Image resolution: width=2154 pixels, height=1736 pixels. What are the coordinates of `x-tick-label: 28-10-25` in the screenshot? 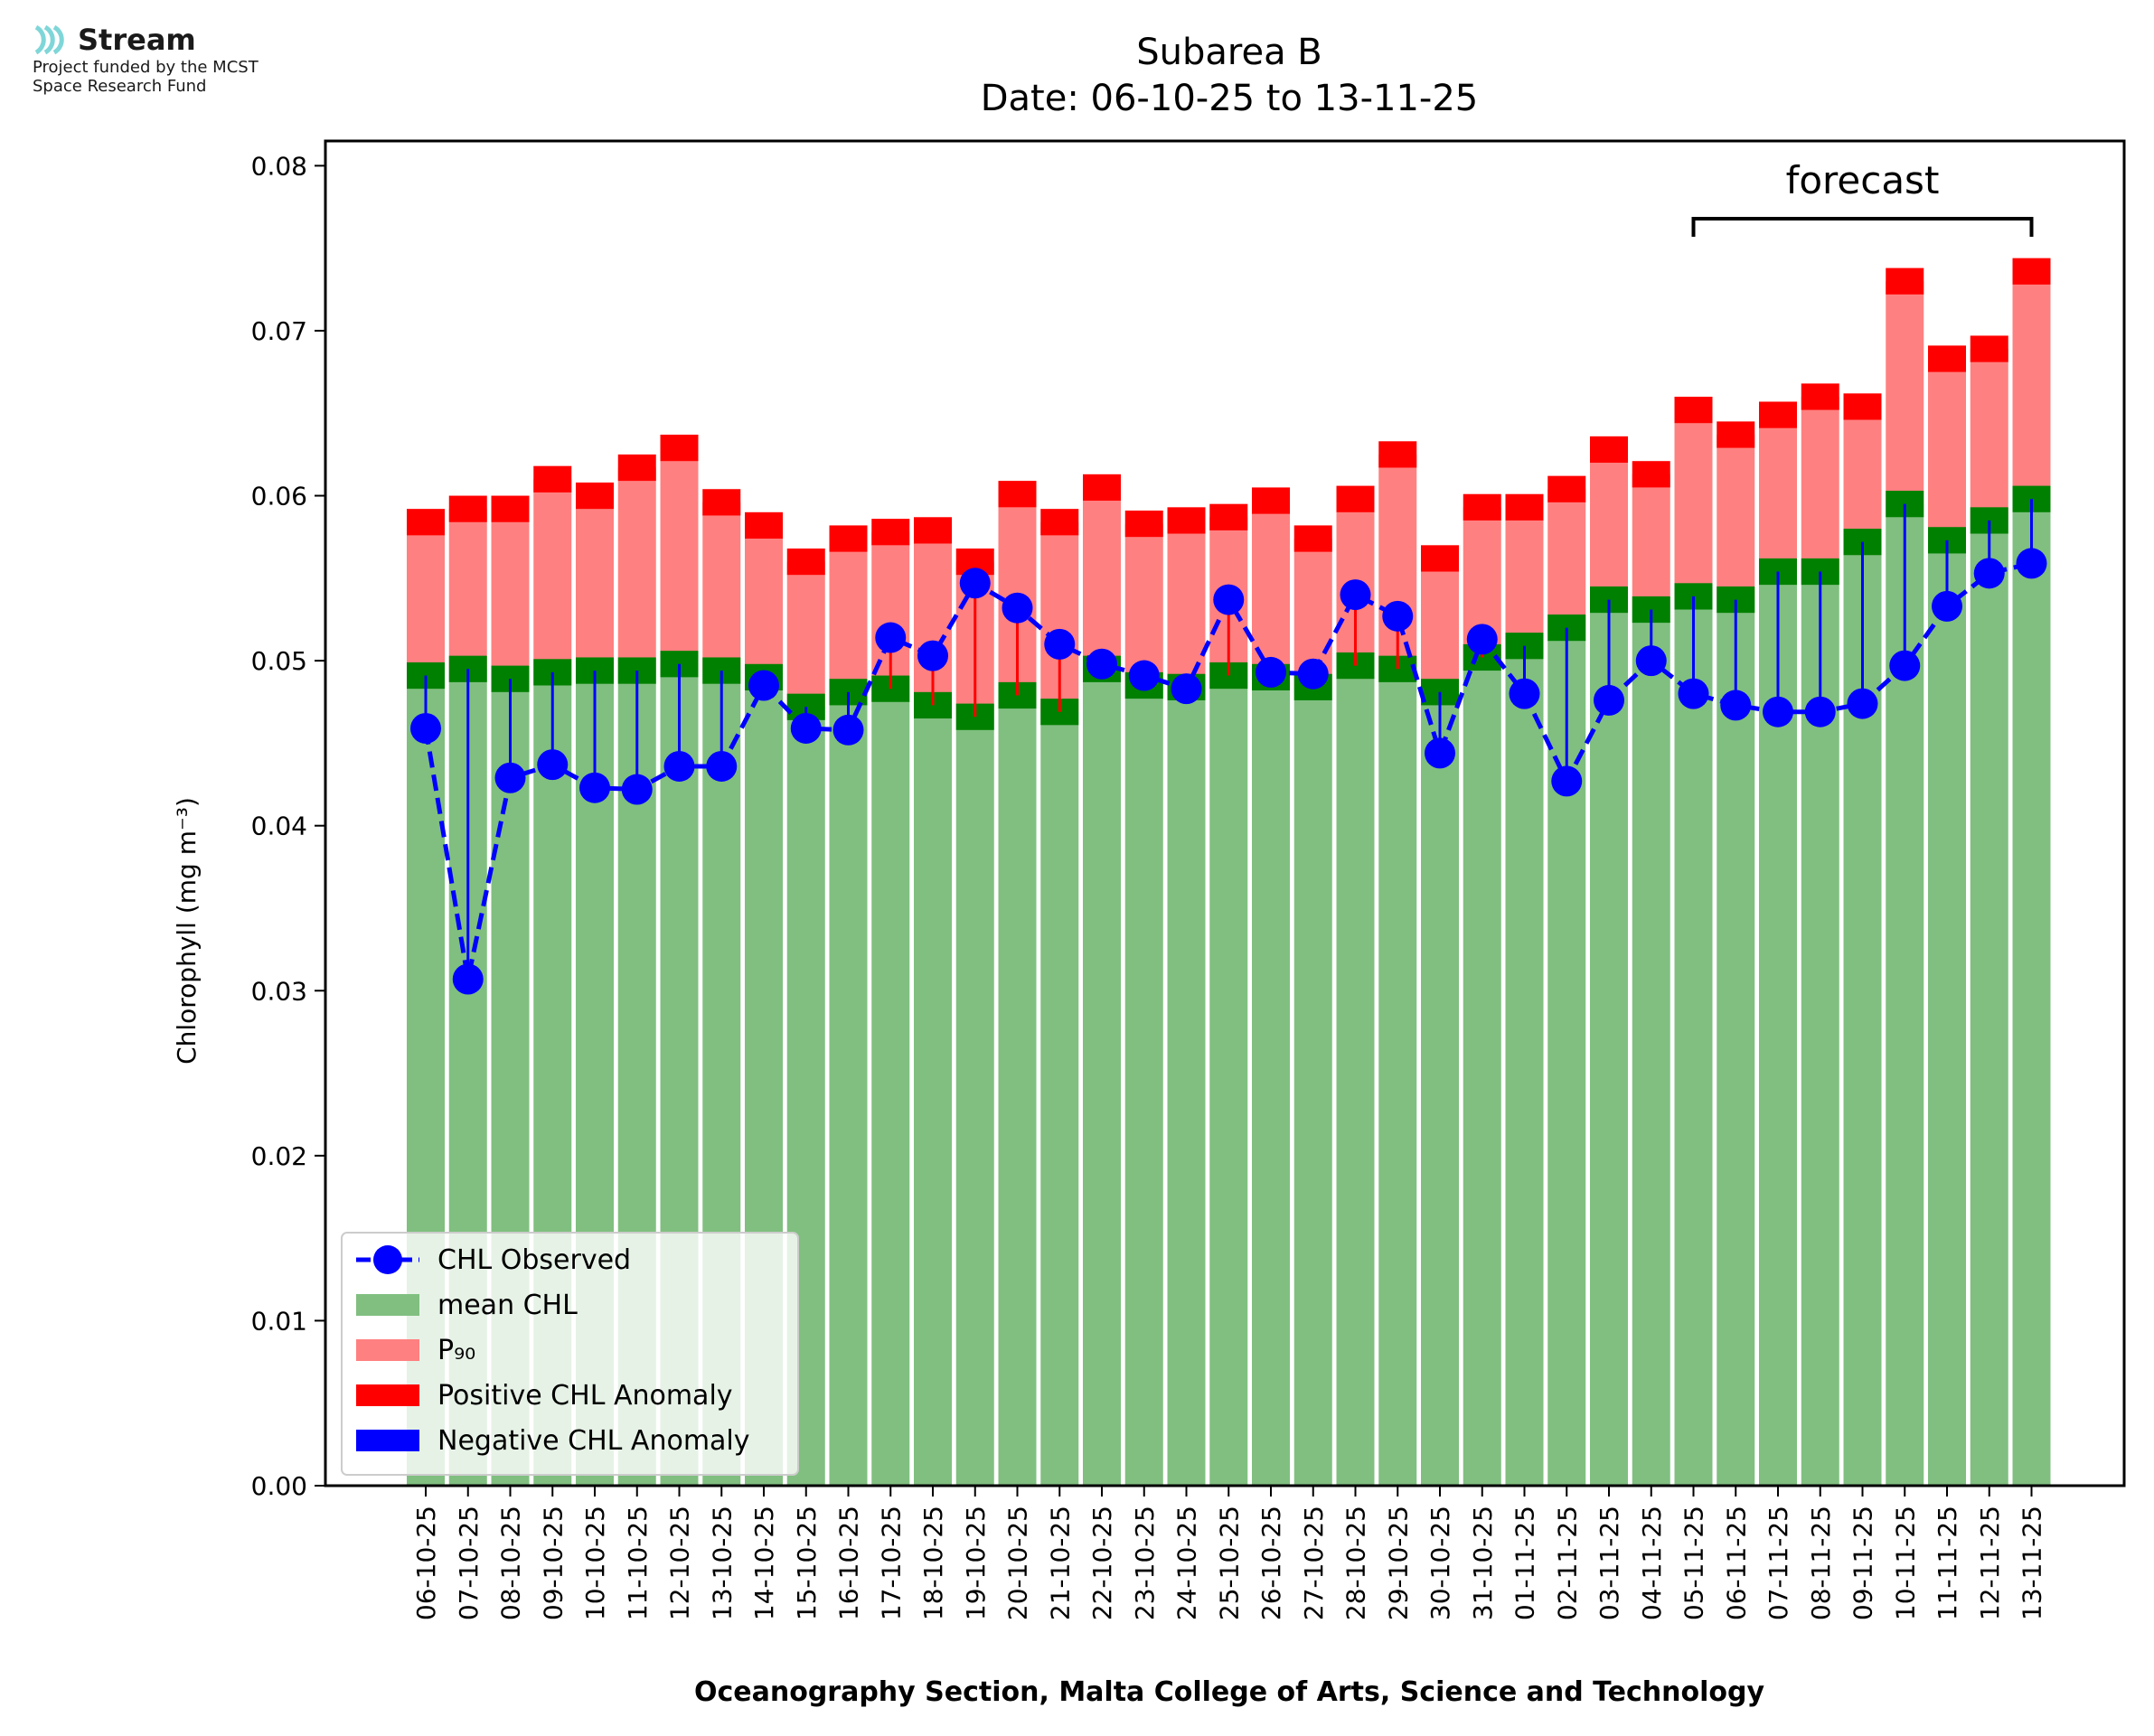 It's located at (1356, 1563).